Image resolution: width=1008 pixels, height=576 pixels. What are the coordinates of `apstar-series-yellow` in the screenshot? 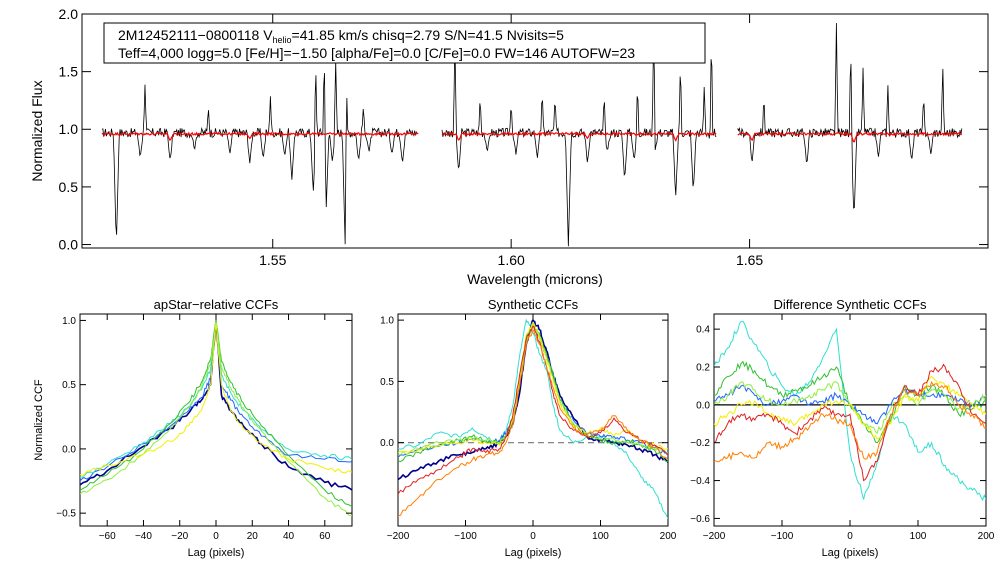 It's located at (216, 399).